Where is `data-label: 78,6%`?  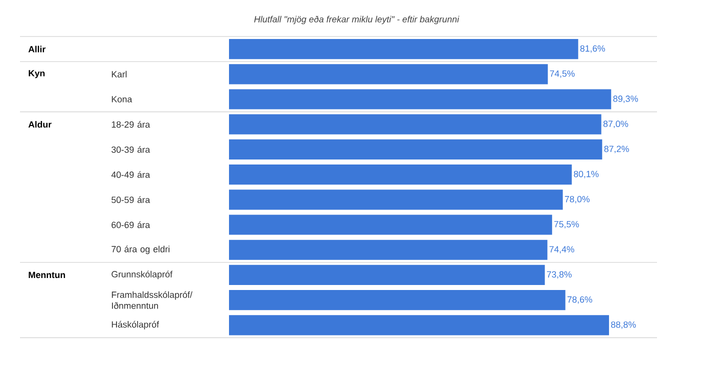 data-label: 78,6% is located at coordinates (580, 300).